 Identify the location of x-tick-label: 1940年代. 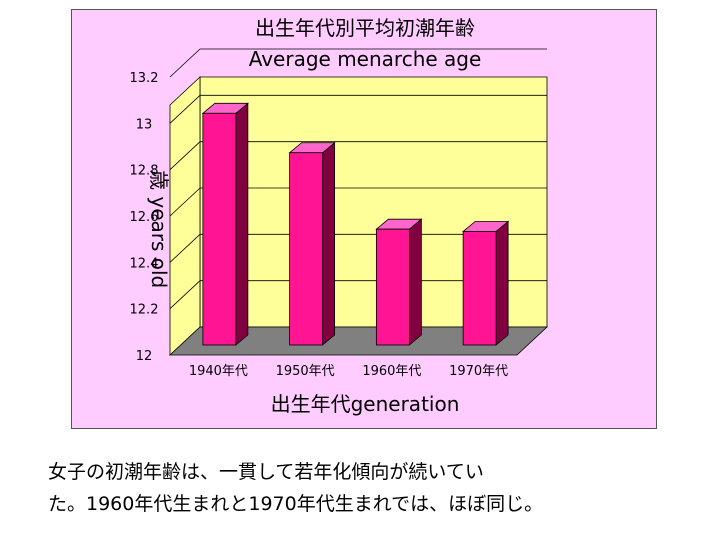
(218, 371).